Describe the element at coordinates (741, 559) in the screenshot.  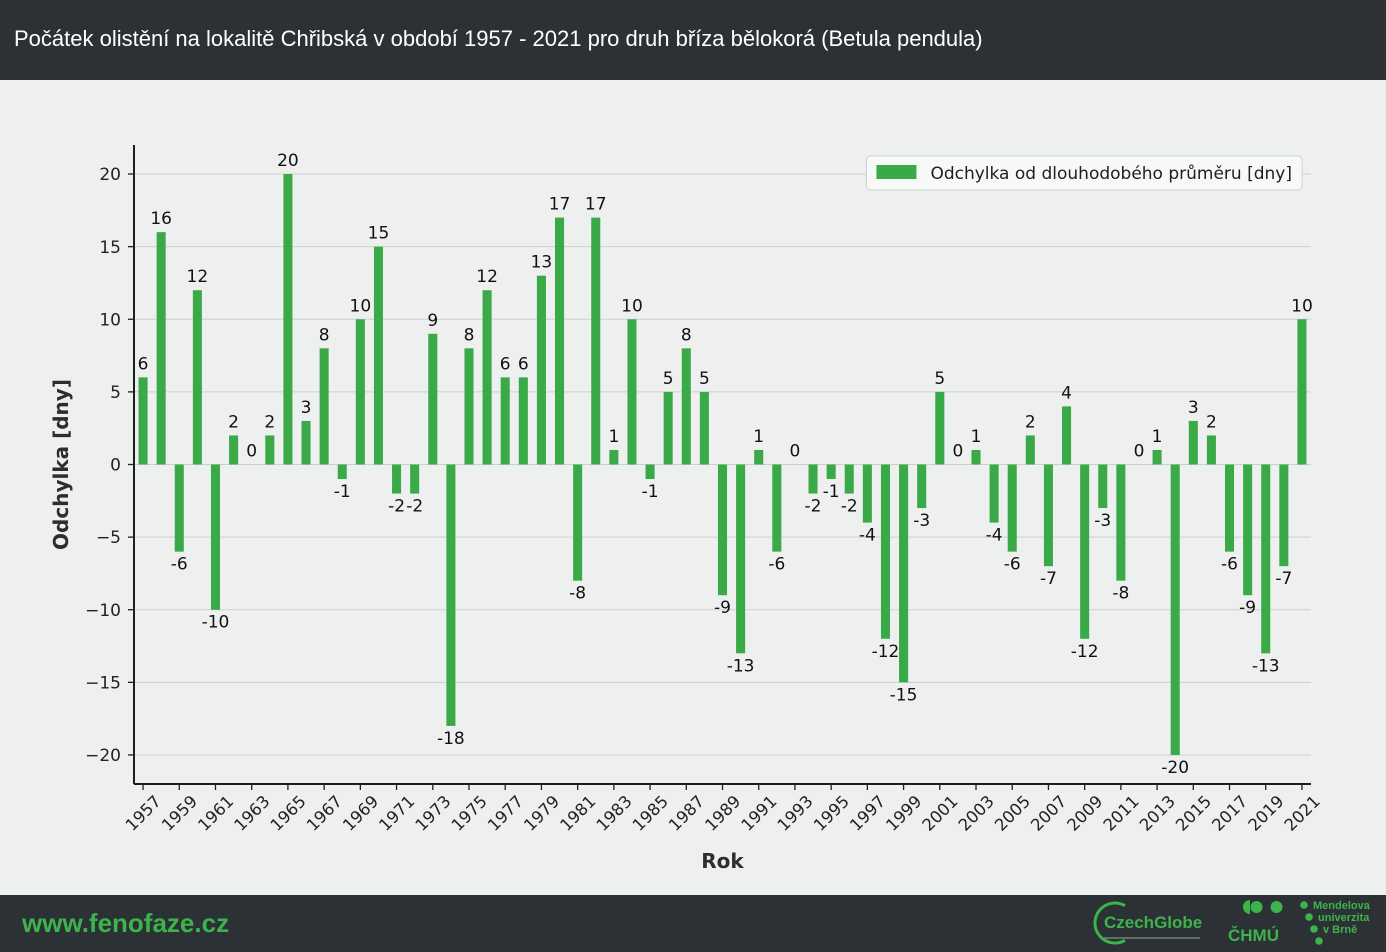
I see `bar-1990` at that location.